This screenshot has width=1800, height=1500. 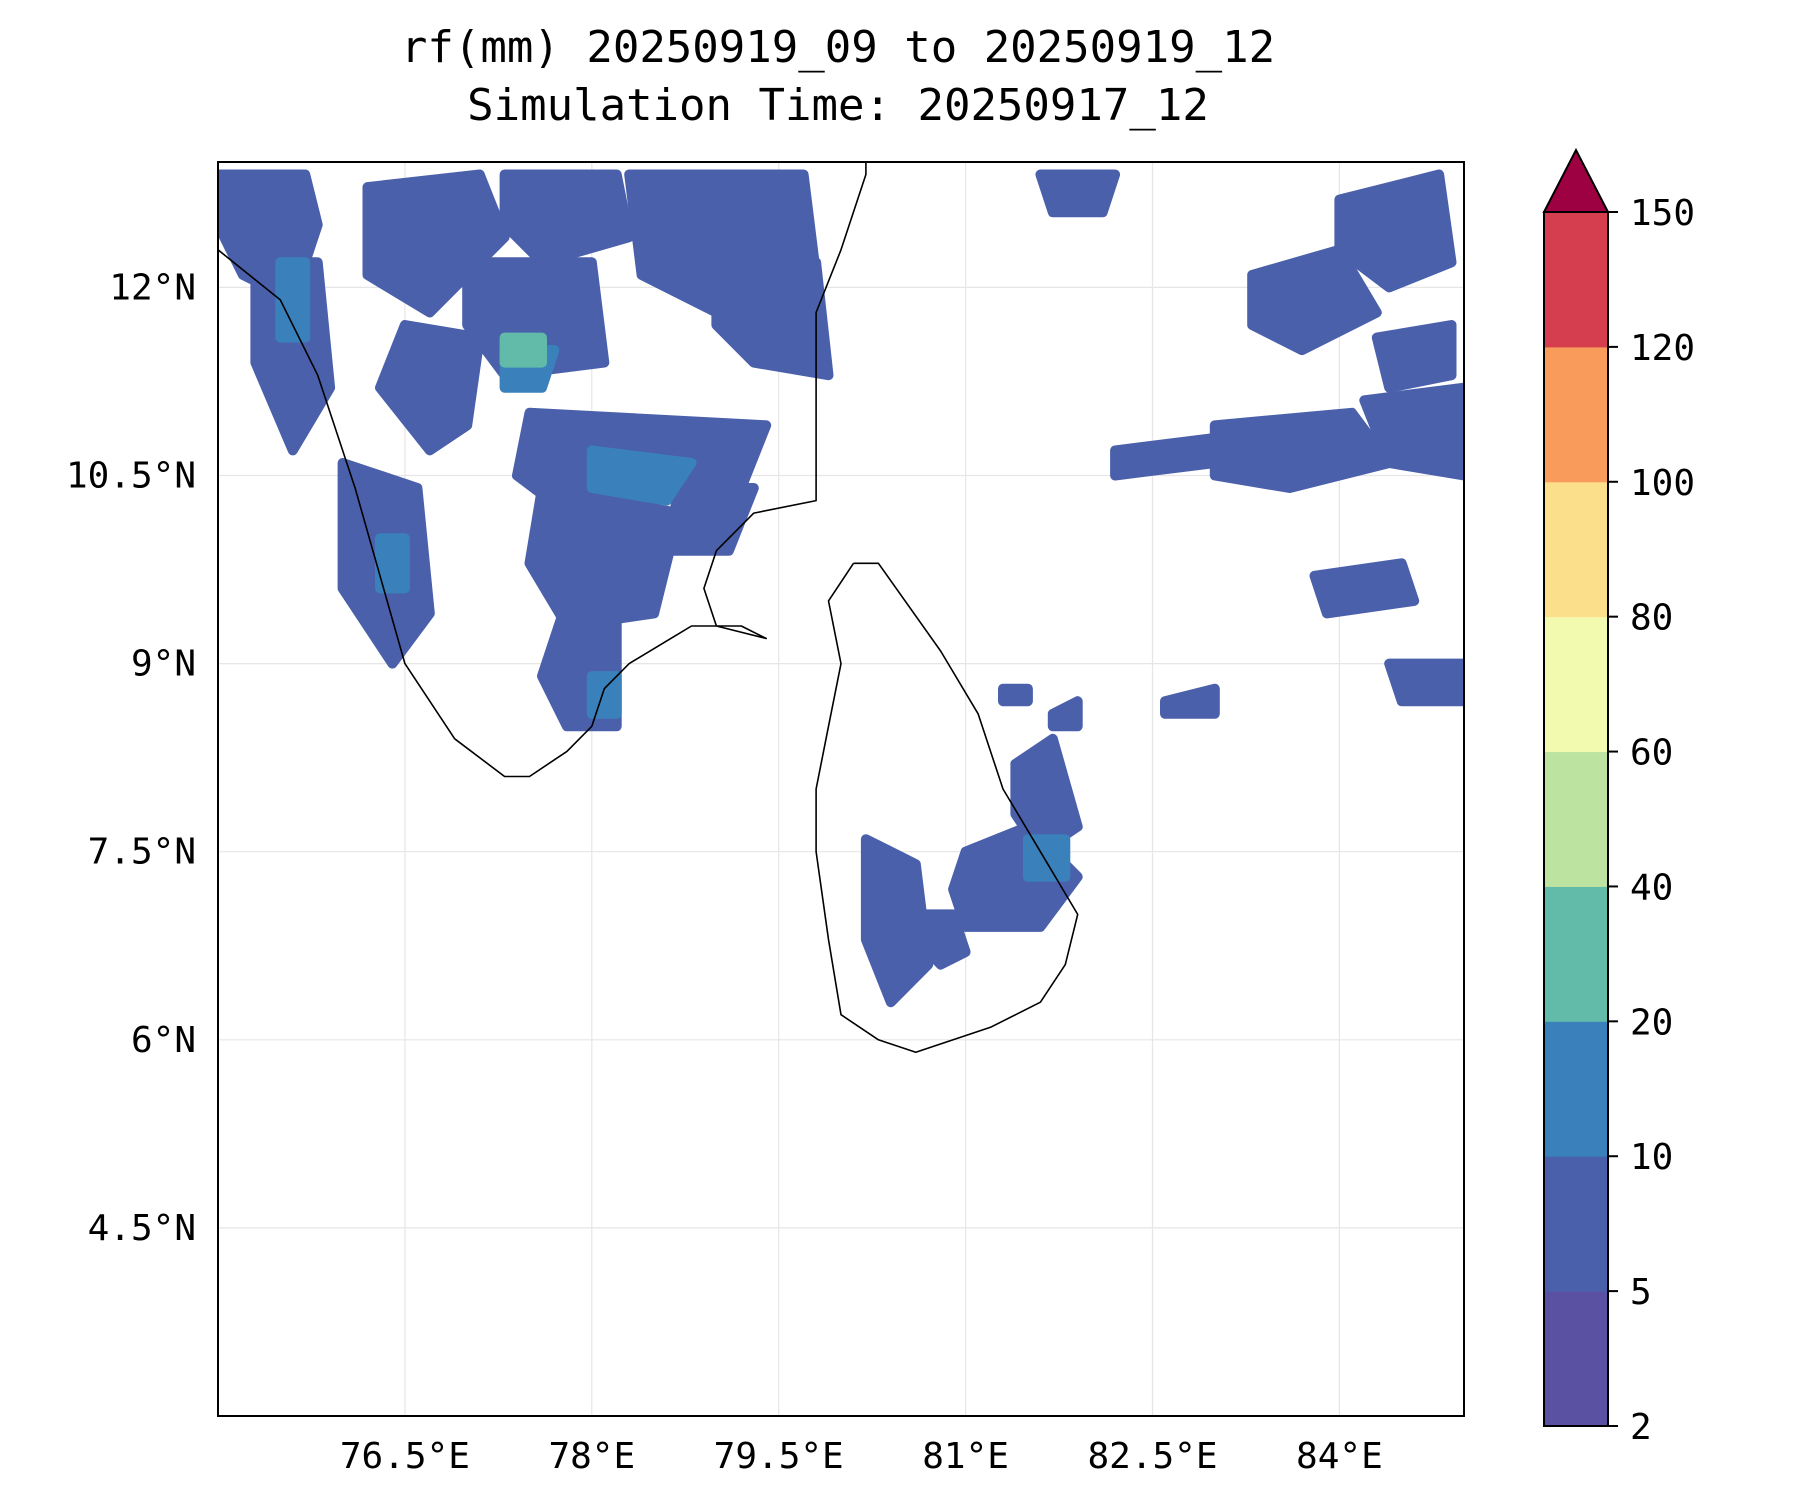 What do you see at coordinates (152, 287) in the screenshot?
I see `lat-tick-label: 12°N` at bounding box center [152, 287].